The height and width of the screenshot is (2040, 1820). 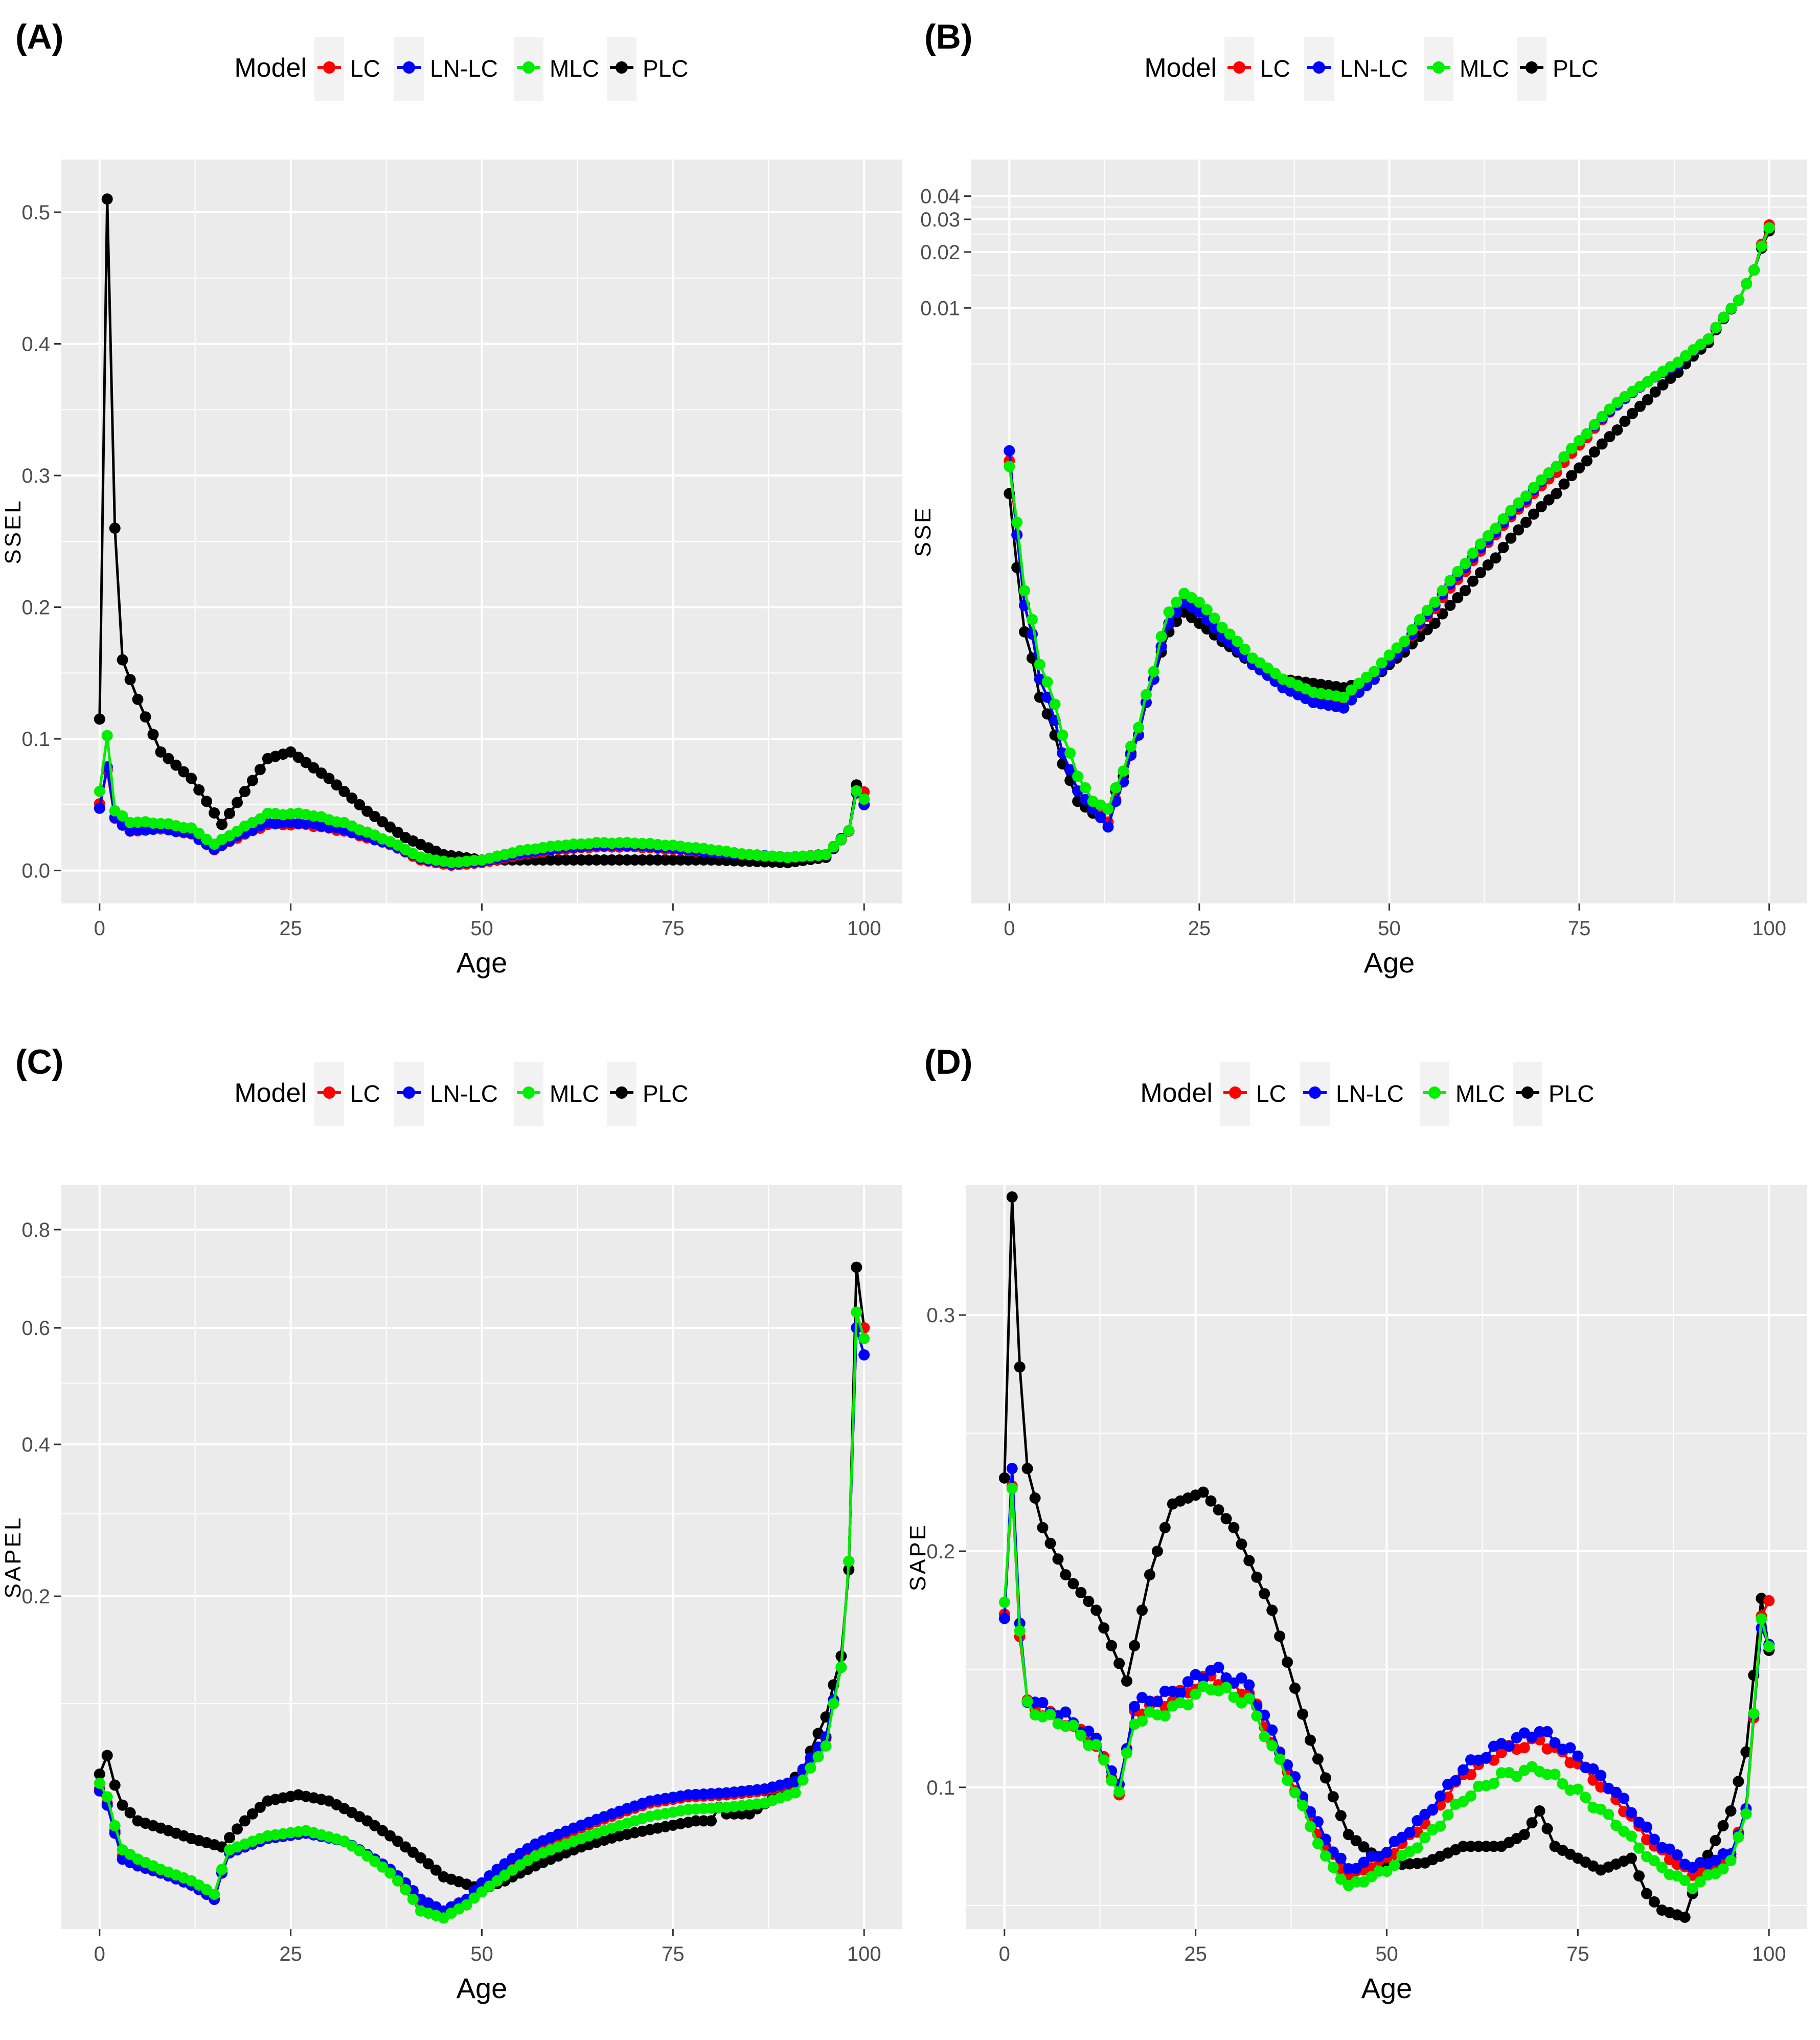 What do you see at coordinates (290, 1954) in the screenshot?
I see `x-tick-label: 25` at bounding box center [290, 1954].